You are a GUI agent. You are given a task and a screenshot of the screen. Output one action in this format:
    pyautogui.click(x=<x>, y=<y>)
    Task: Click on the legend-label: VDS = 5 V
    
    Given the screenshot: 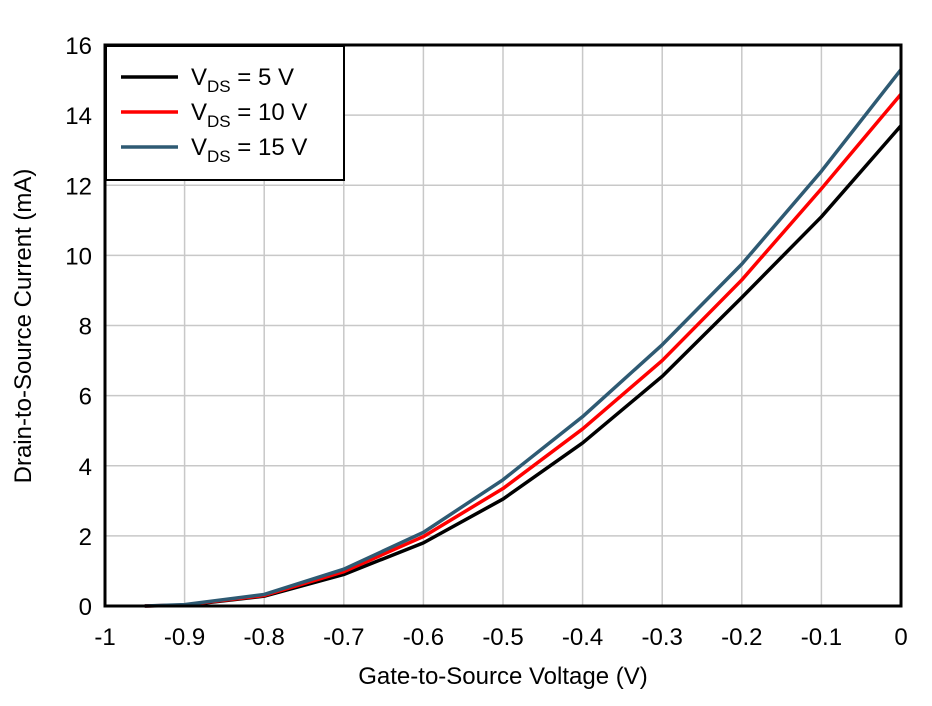 What is the action you would take?
    pyautogui.click(x=242, y=80)
    